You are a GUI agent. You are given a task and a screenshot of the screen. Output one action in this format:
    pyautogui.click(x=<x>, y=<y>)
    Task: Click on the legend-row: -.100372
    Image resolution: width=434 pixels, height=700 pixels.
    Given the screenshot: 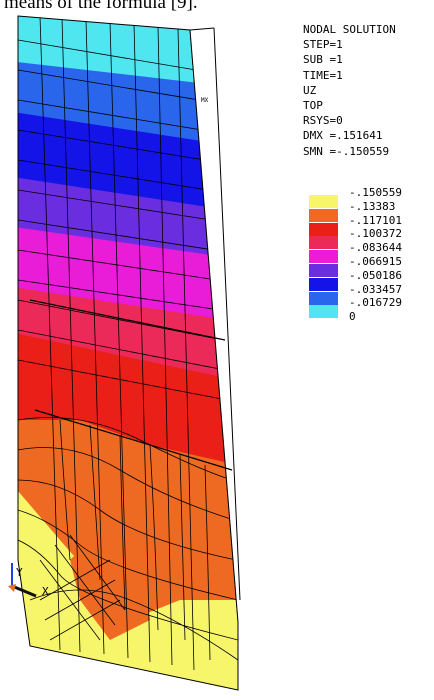 What is the action you would take?
    pyautogui.click(x=368, y=238)
    